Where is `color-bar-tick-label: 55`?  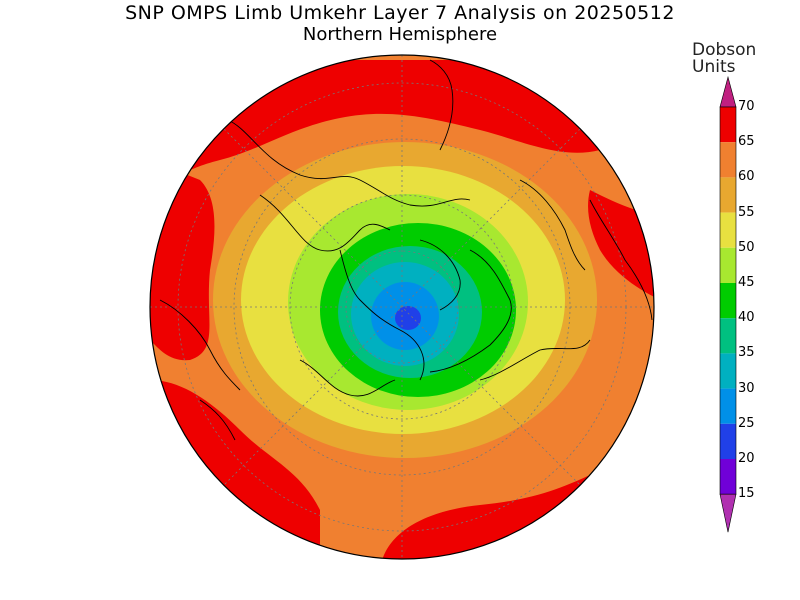 color-bar-tick-label: 55 is located at coordinates (746, 212).